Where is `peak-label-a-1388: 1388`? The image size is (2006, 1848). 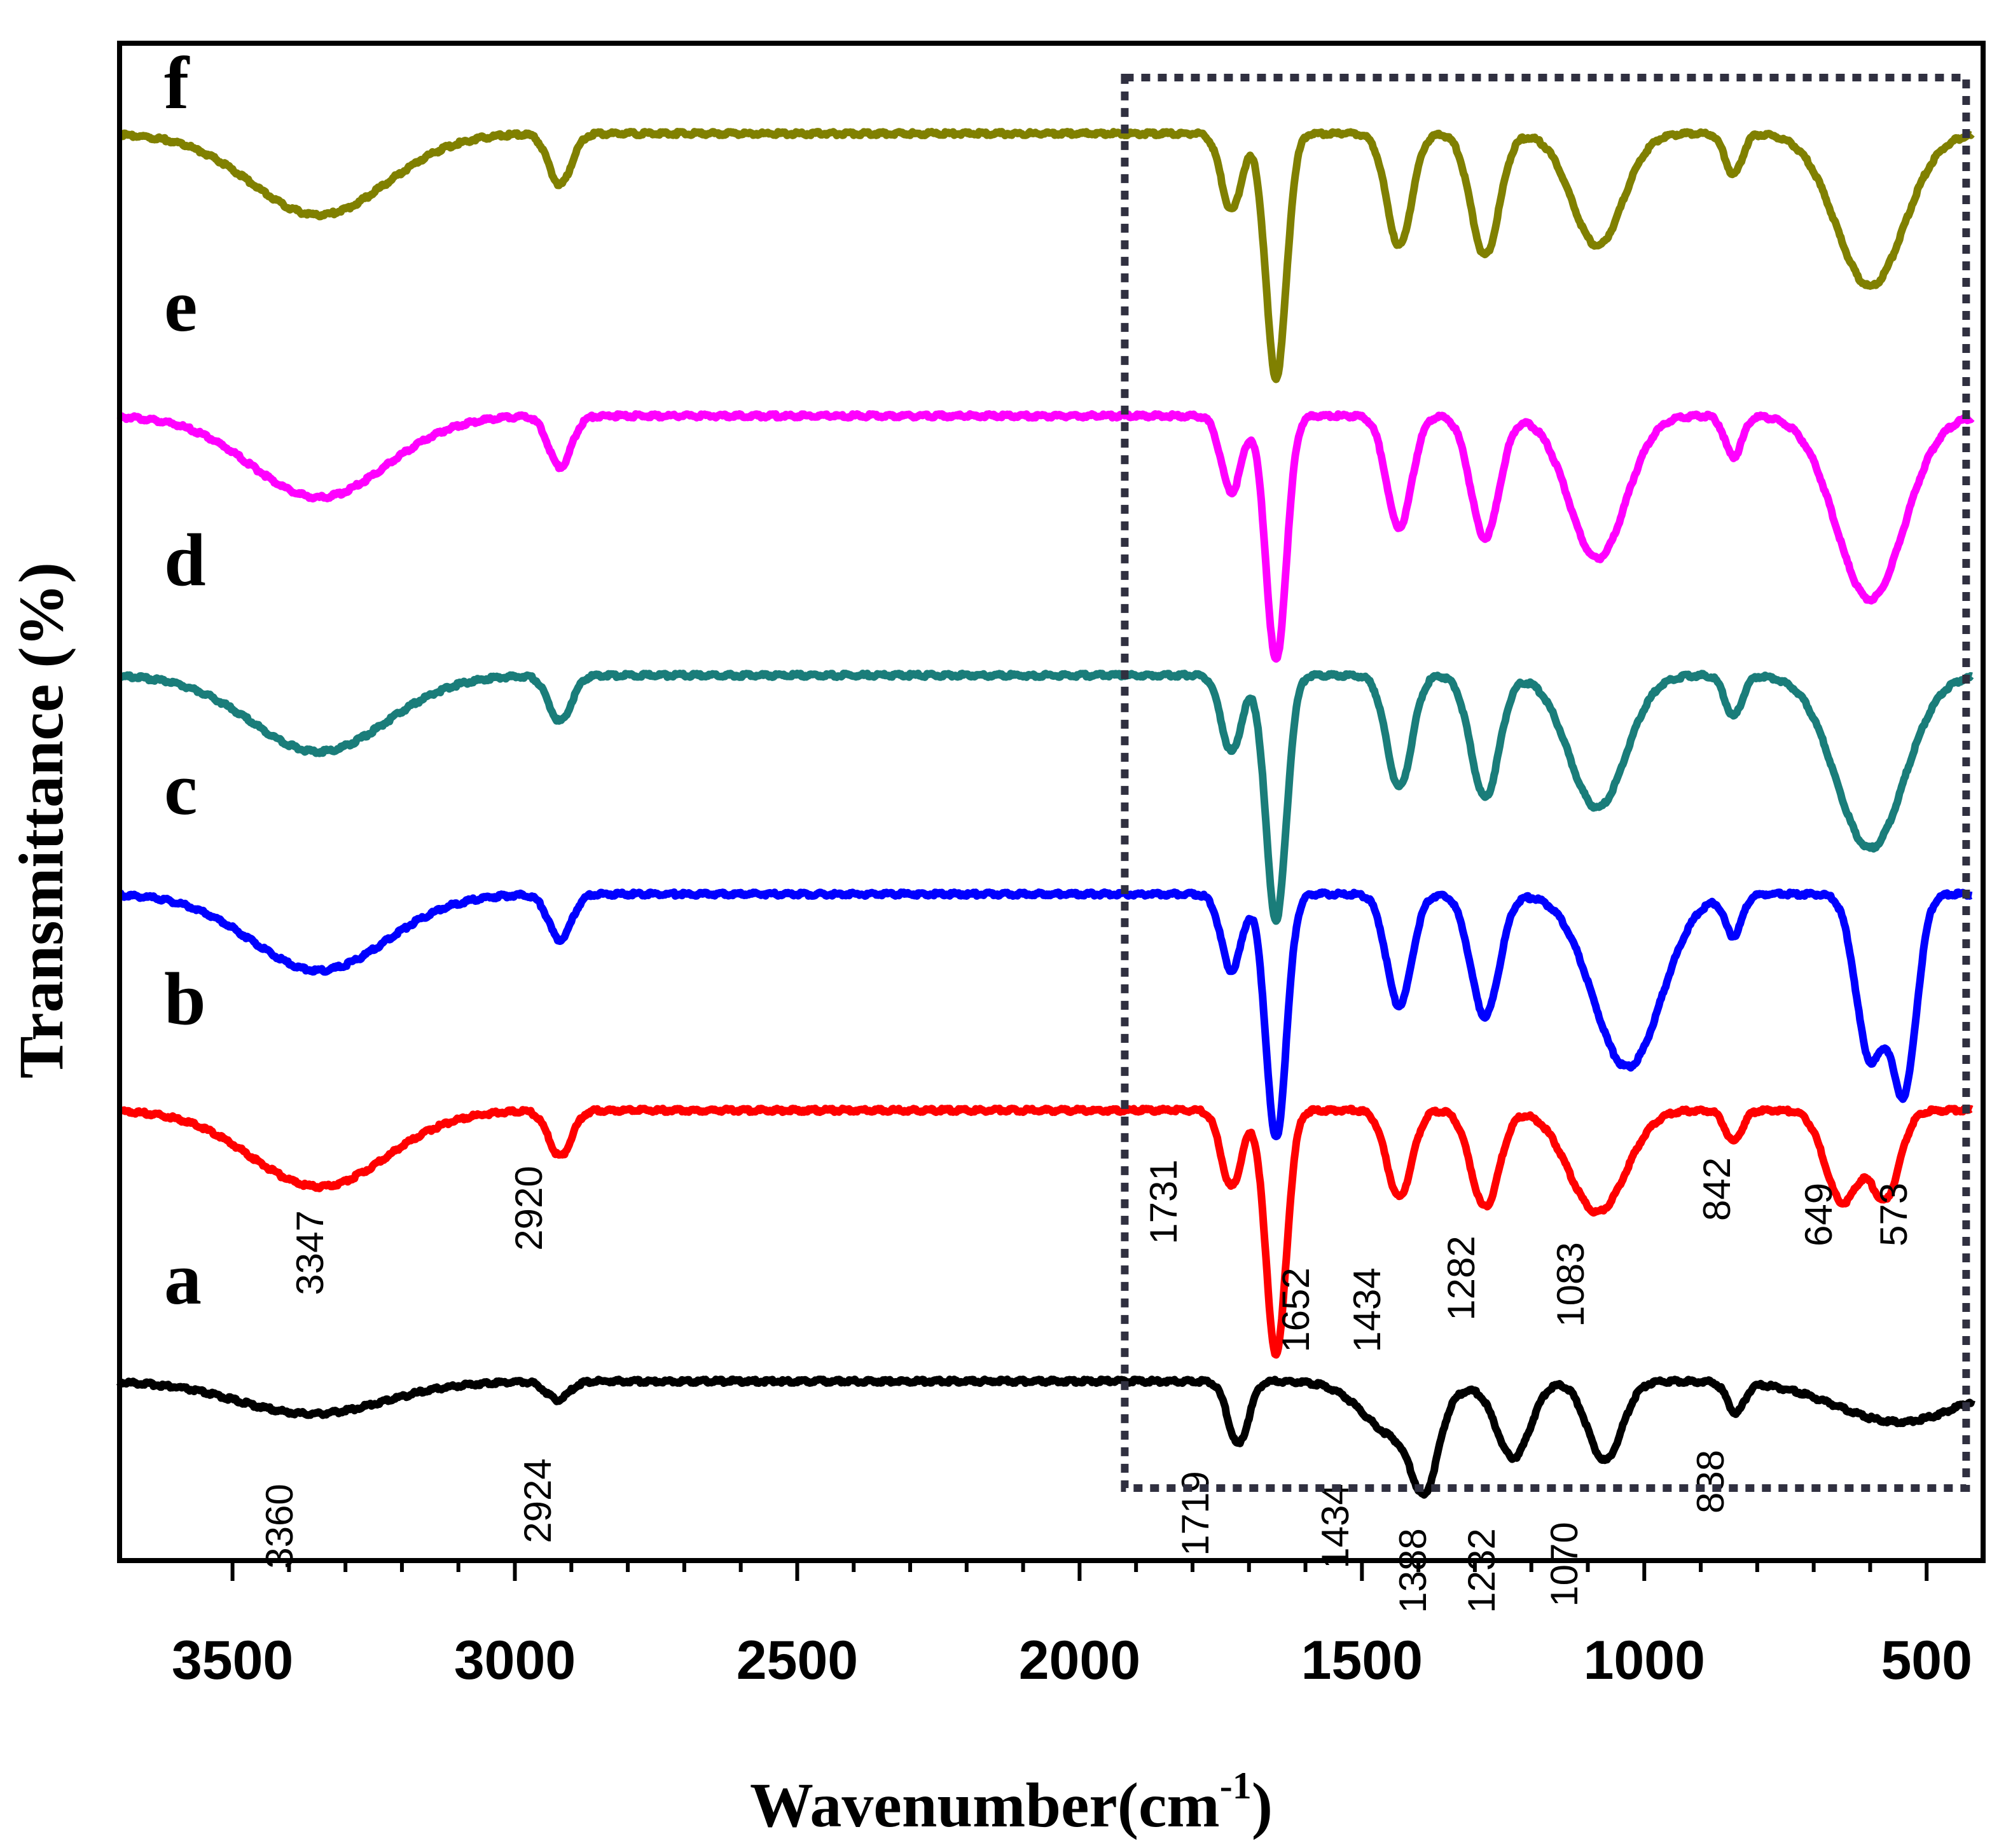
peak-label-a-1388: 1388 is located at coordinates (1413, 1570).